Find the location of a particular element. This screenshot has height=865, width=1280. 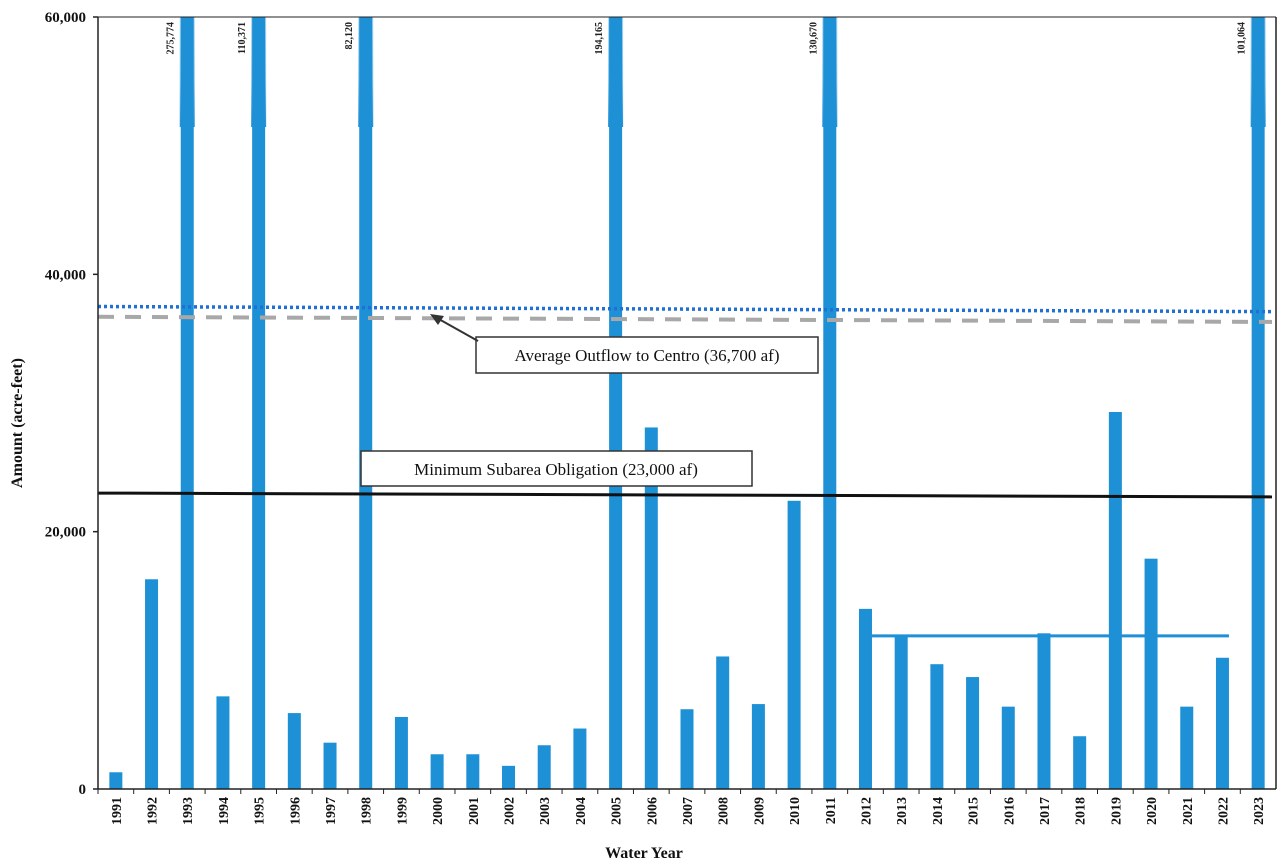

bar-2020 is located at coordinates (1151, 673).